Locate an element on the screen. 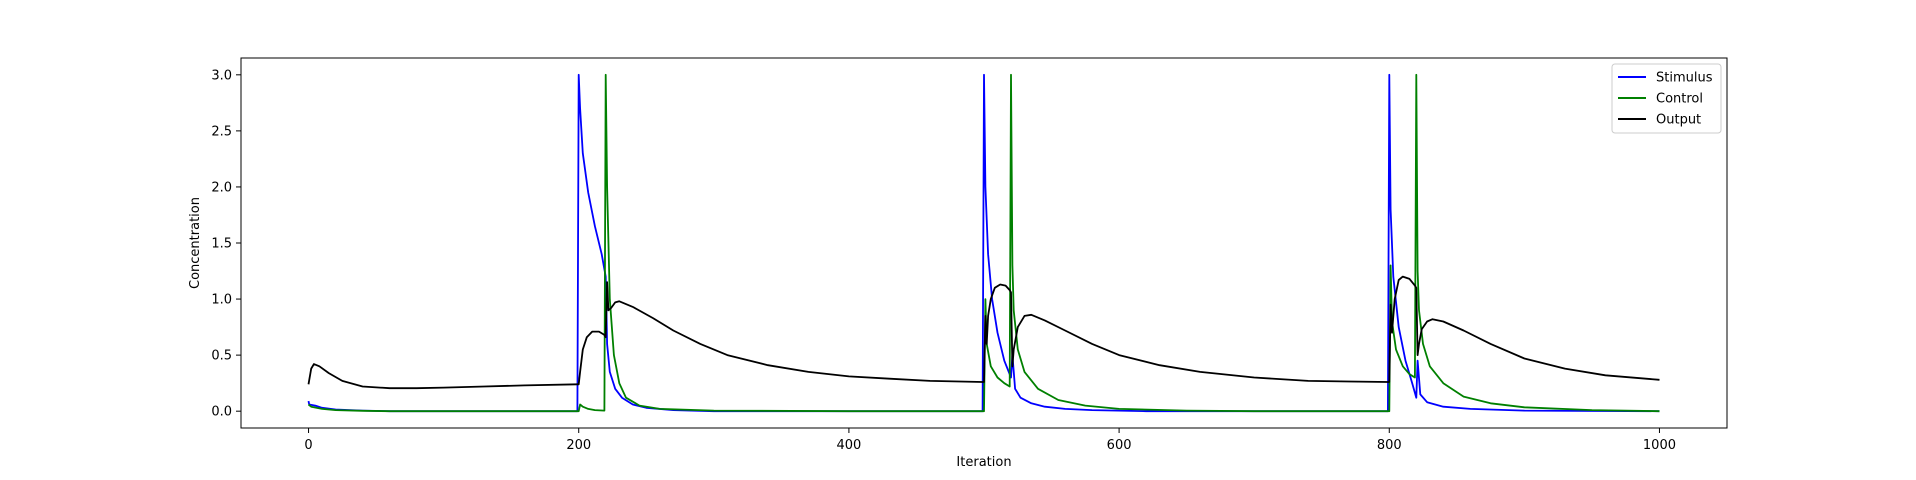  x-axis-label: Iteration is located at coordinates (983, 462).